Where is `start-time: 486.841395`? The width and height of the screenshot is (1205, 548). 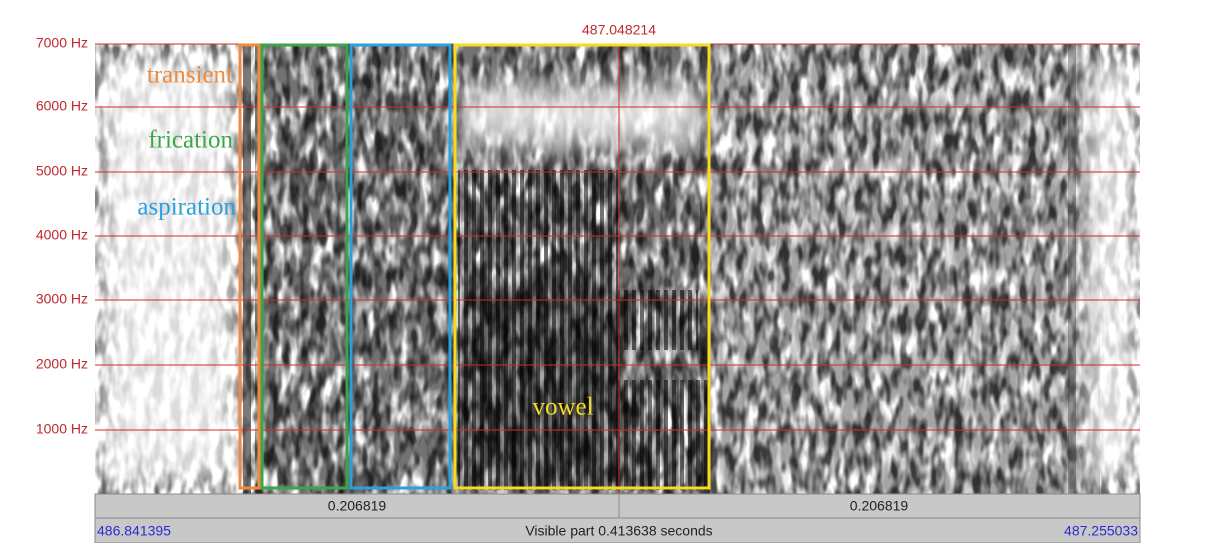 start-time: 486.841395 is located at coordinates (134, 531).